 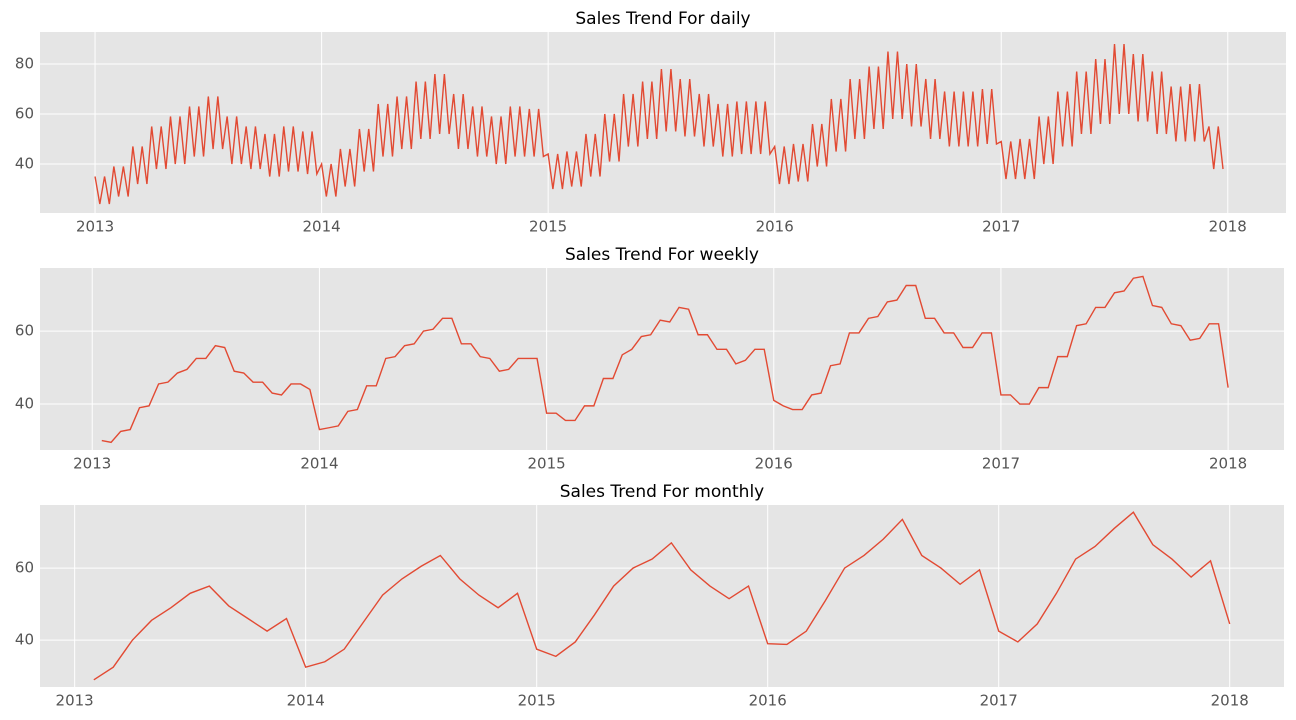 What do you see at coordinates (662, 492) in the screenshot?
I see `chart-title: Sales Trend For monthly` at bounding box center [662, 492].